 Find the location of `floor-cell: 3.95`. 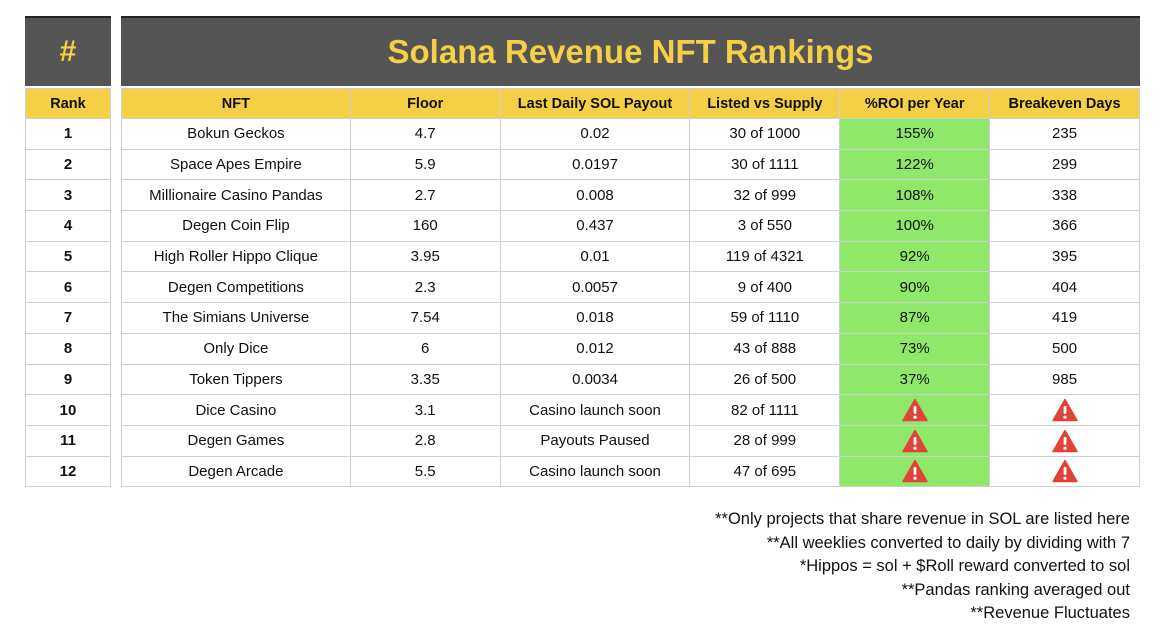

floor-cell: 3.95 is located at coordinates (425, 256).